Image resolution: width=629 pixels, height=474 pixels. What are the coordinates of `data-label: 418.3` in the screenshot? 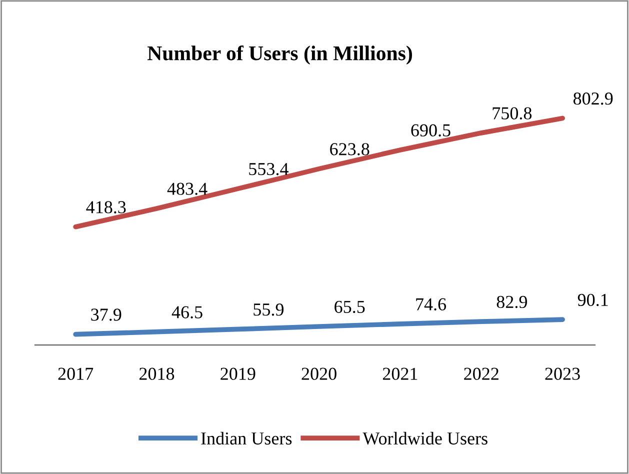 It's located at (106, 207).